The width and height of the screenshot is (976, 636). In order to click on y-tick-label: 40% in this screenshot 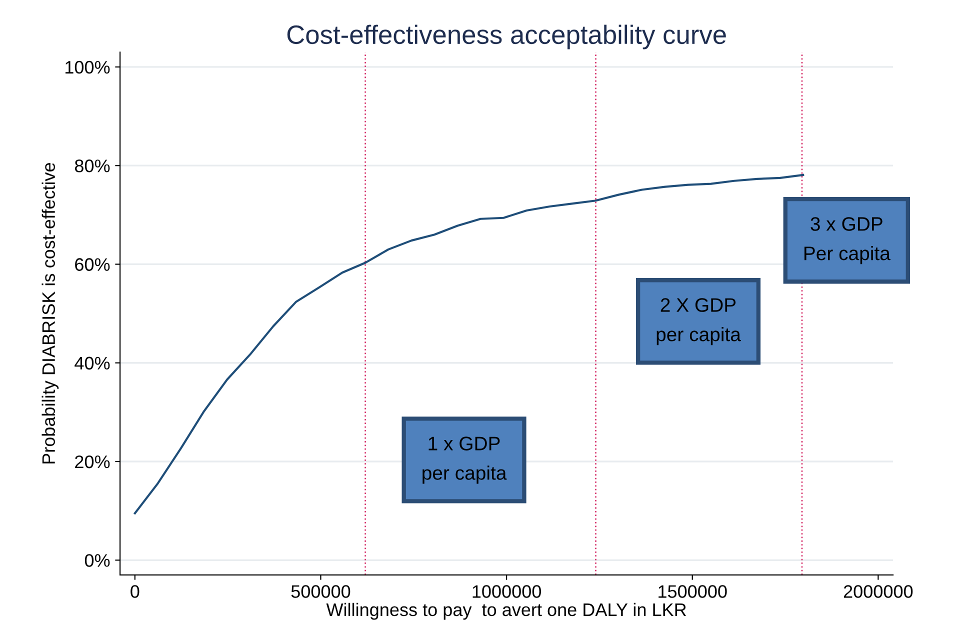, I will do `click(92, 363)`.